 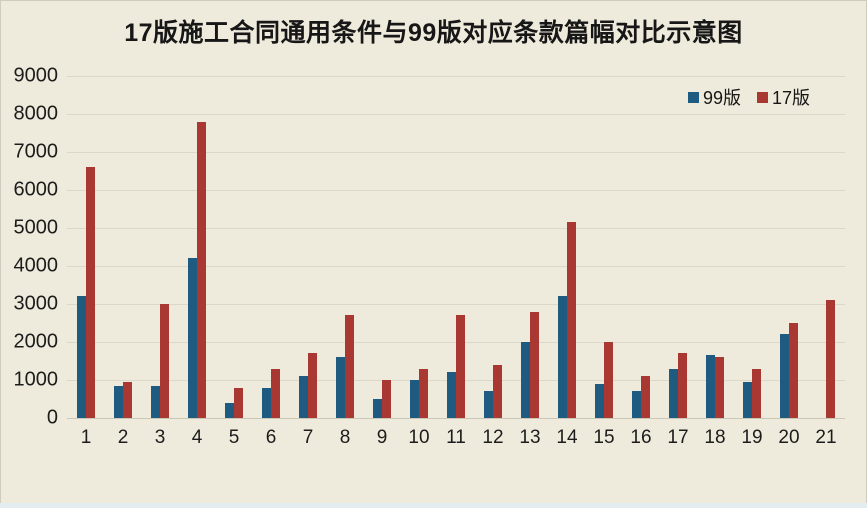 I want to click on legend: 99版 17版, so click(x=748, y=97).